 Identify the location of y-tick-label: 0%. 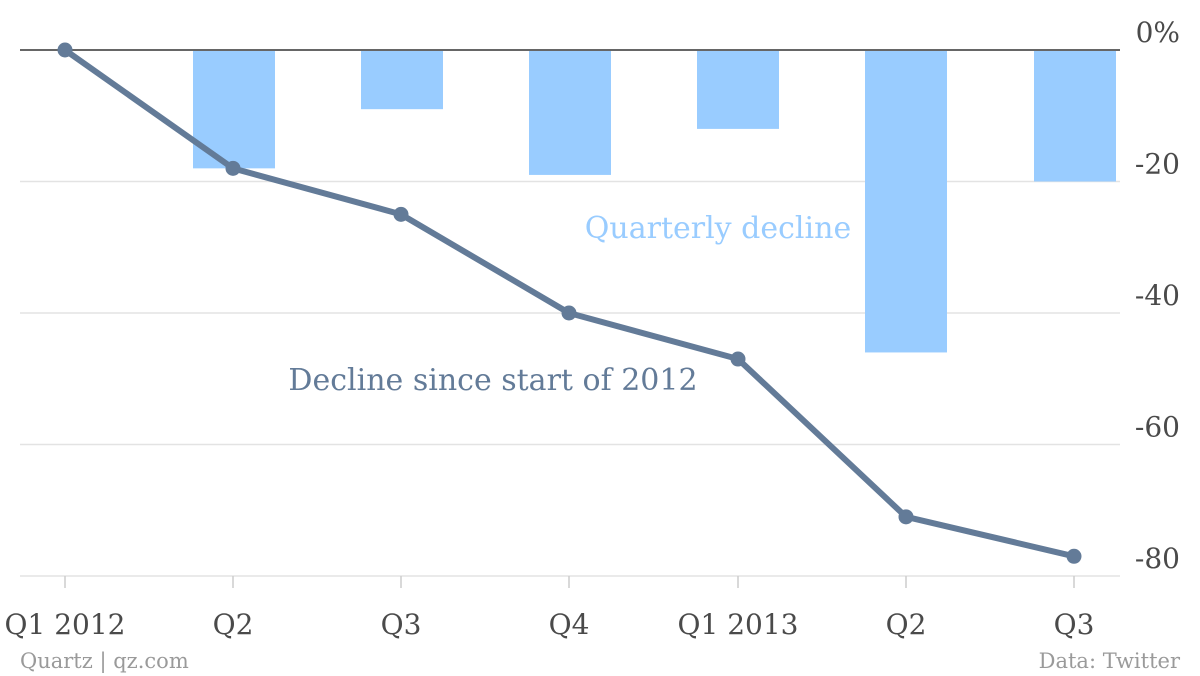
(1158, 32).